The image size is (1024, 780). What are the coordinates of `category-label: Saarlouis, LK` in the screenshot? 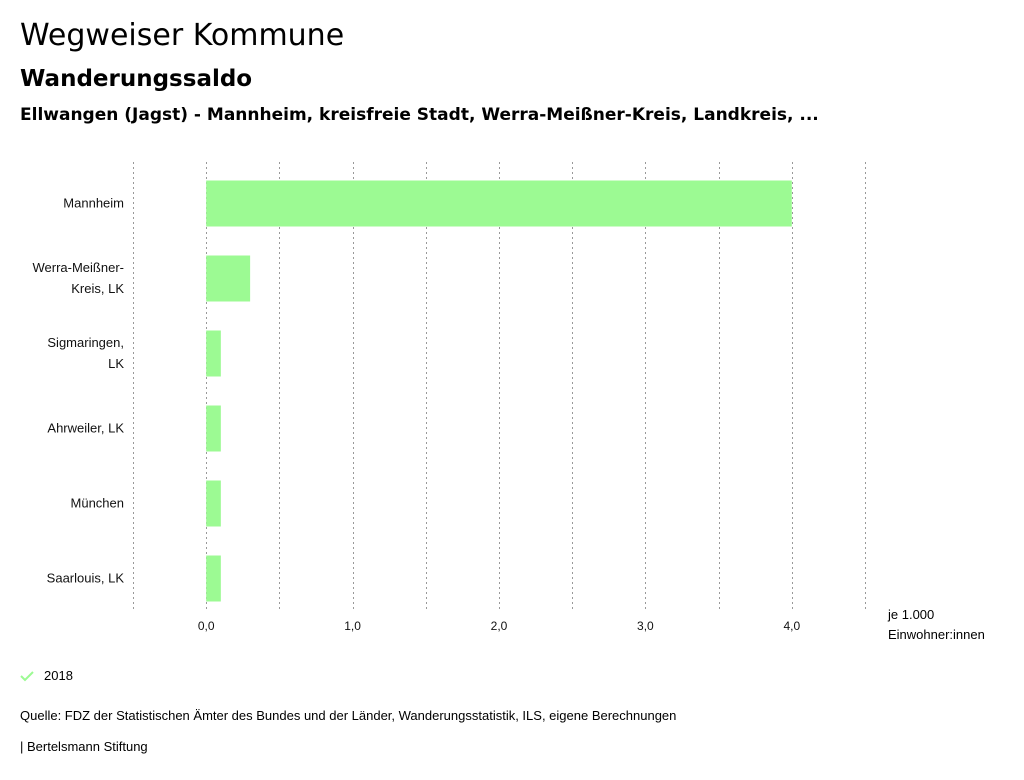 It's located at (86, 578).